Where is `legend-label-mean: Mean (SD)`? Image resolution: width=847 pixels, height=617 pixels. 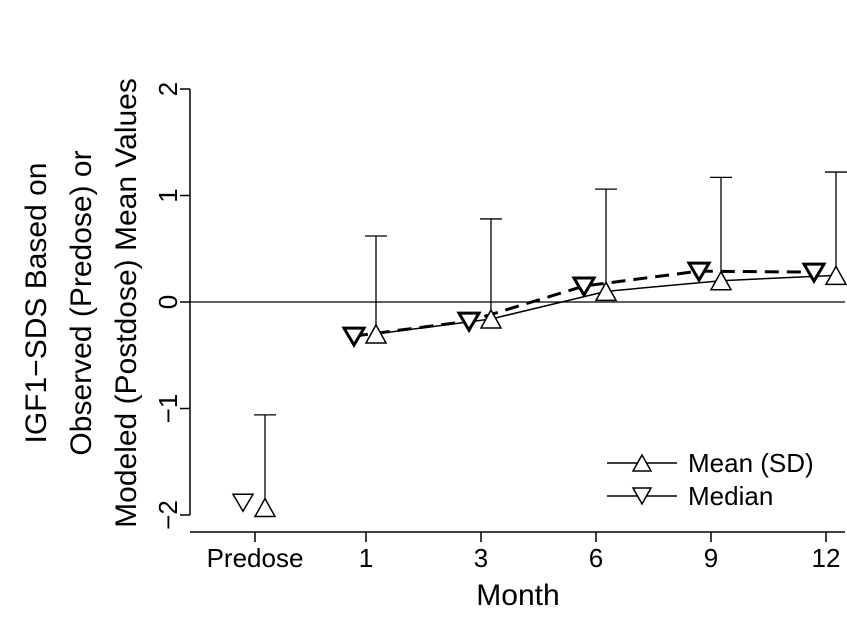
legend-label-mean: Mean (SD) is located at coordinates (751, 463).